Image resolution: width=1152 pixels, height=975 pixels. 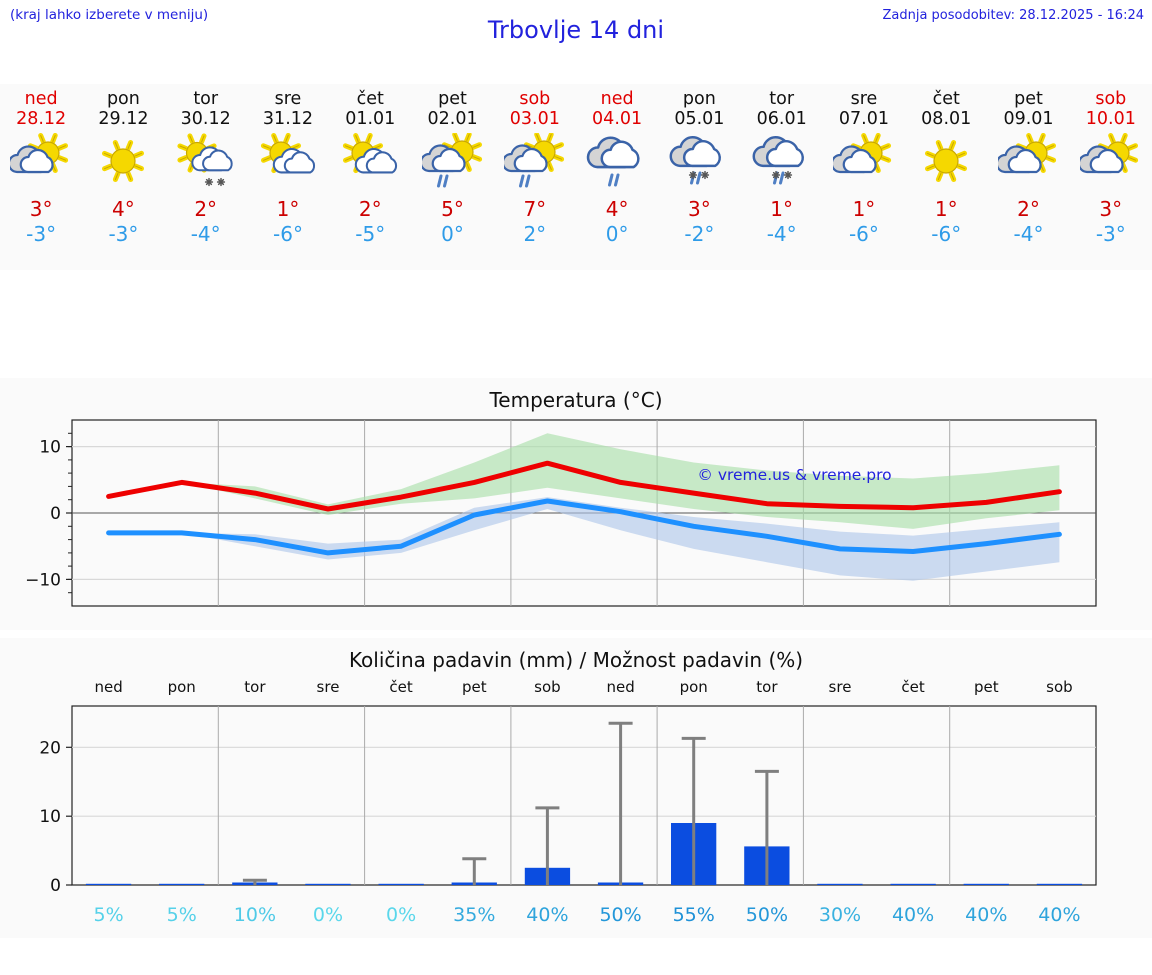 What do you see at coordinates (370, 163) in the screenshot?
I see `sun-cloud-white-icon` at bounding box center [370, 163].